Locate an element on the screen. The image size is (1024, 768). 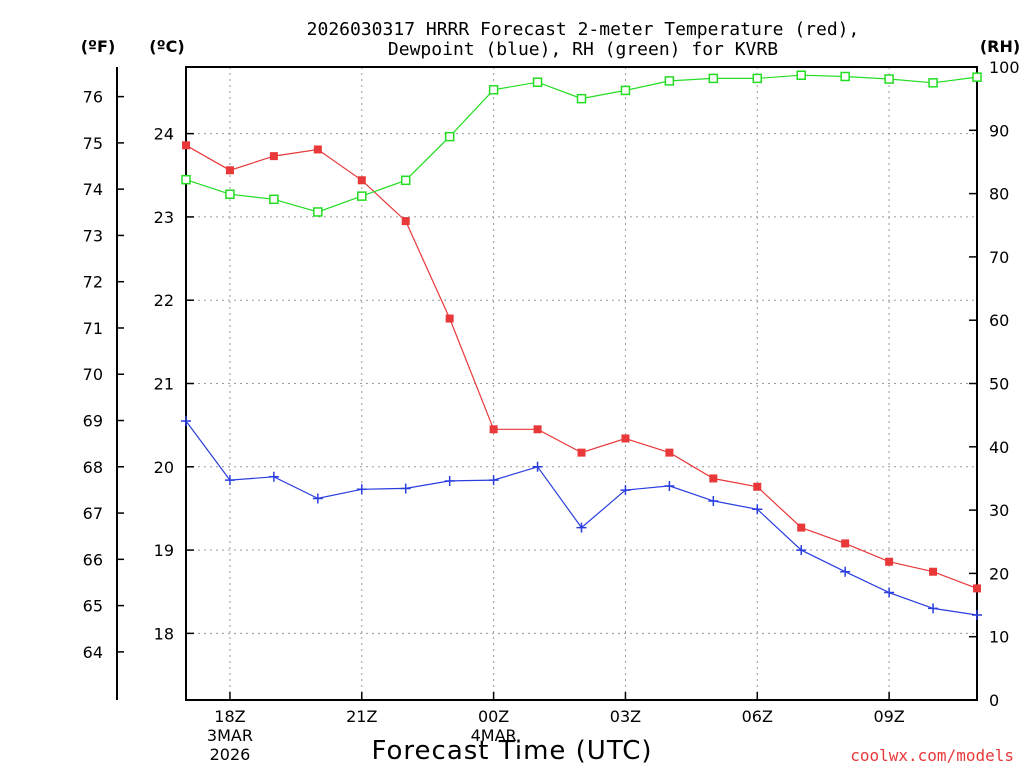
celsius-tick-21: 21 is located at coordinates (164, 384).